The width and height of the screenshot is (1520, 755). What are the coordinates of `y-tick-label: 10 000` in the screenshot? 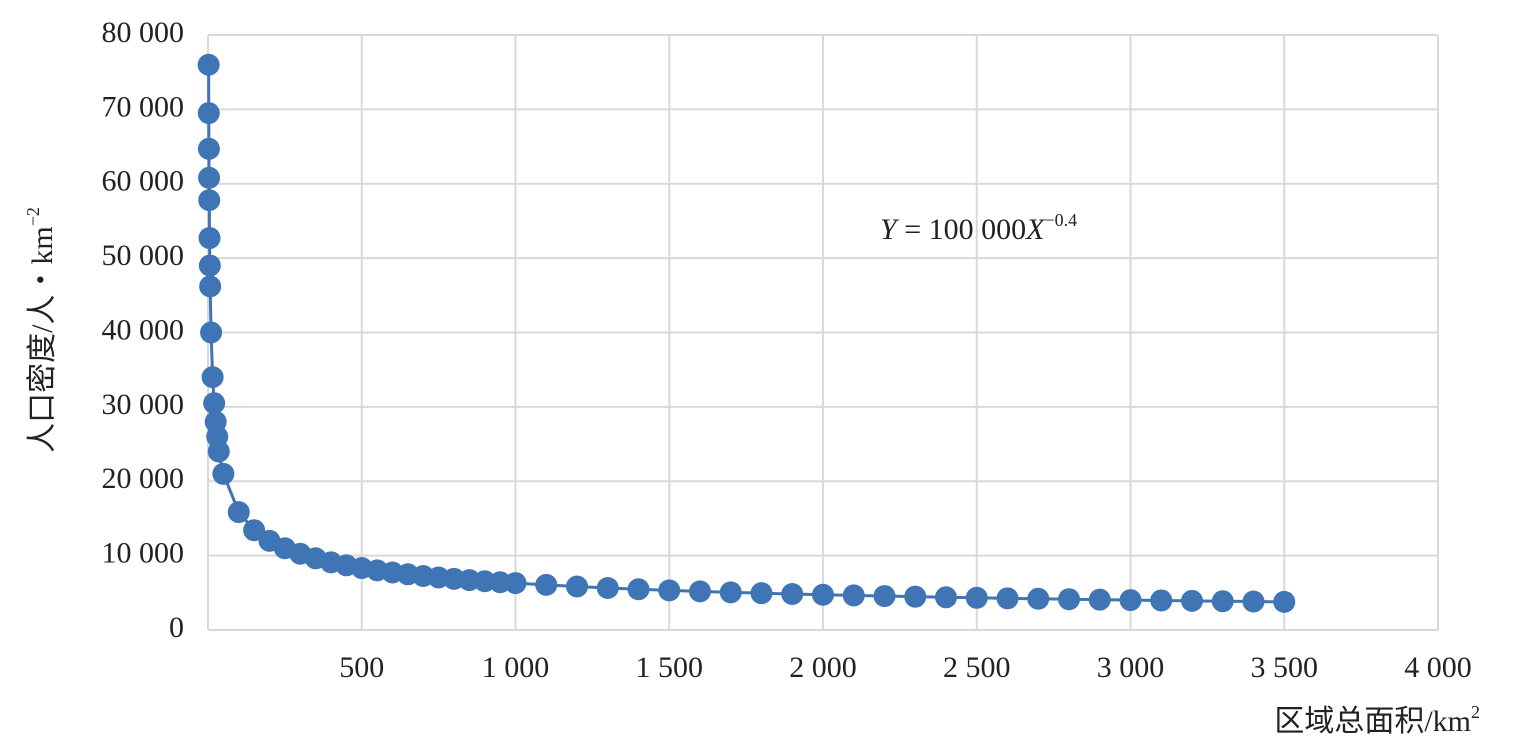 It's located at (143, 553).